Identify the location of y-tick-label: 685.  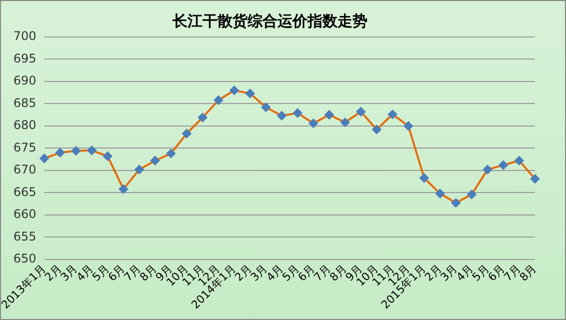
(24, 103).